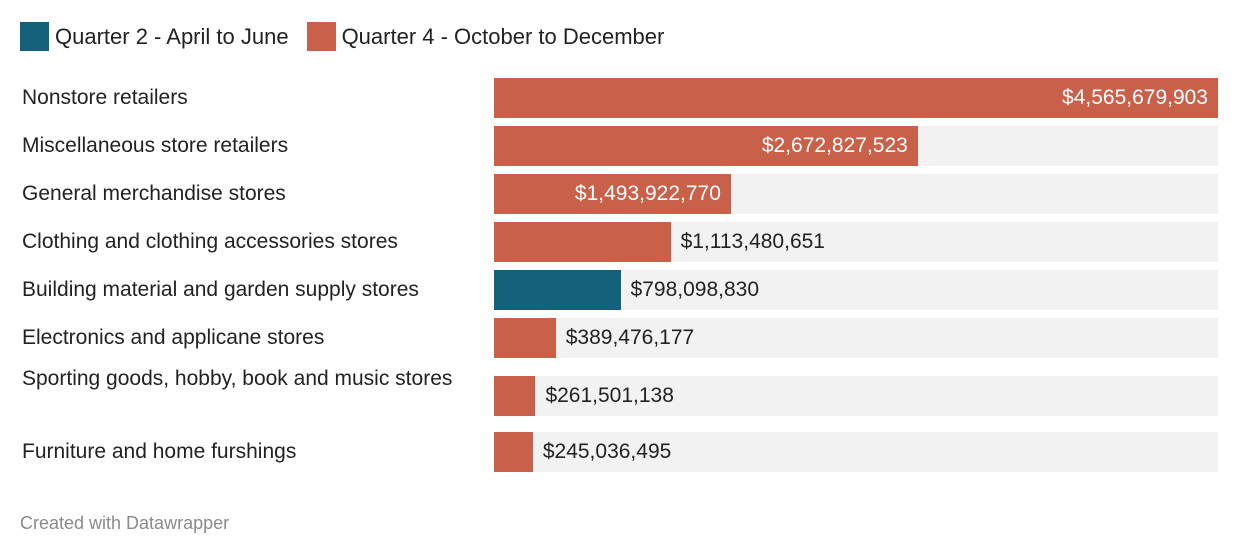 Image resolution: width=1240 pixels, height=558 pixels. Describe the element at coordinates (172, 36) in the screenshot. I see `legend-label-q2: Quarter 2 - April to June` at that location.